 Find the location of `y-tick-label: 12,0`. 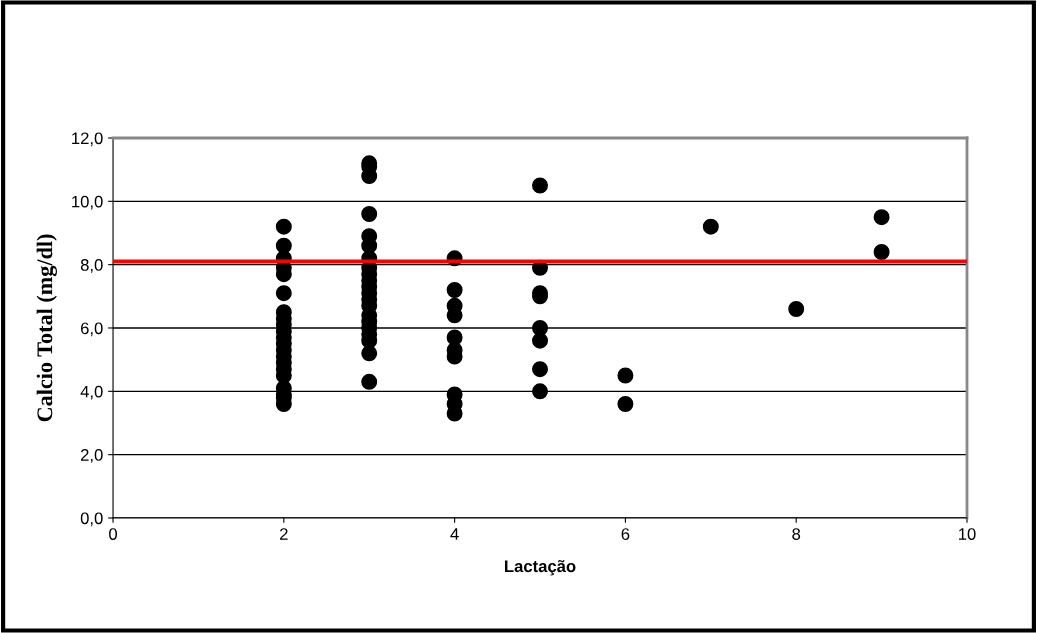

y-tick-label: 12,0 is located at coordinates (87, 139).